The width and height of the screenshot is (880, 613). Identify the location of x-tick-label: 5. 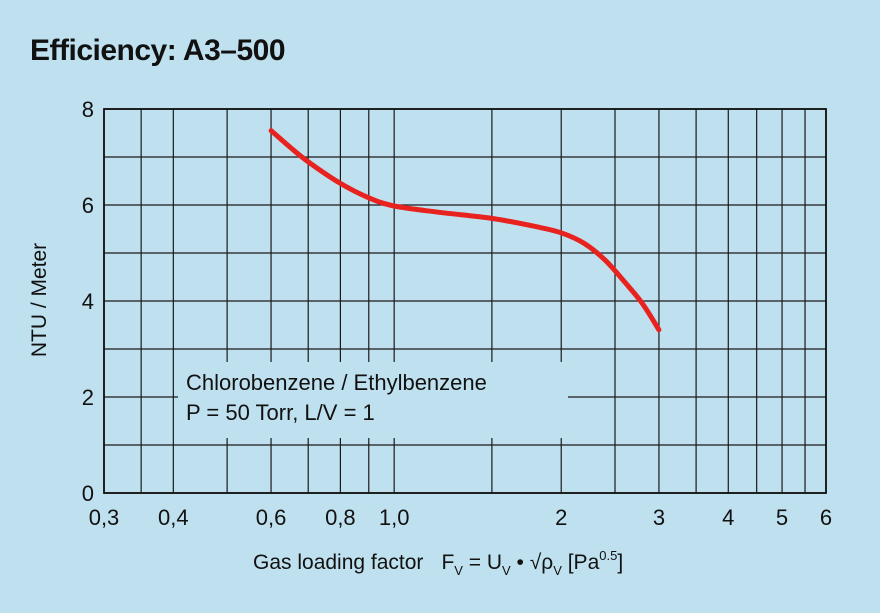
(782, 517).